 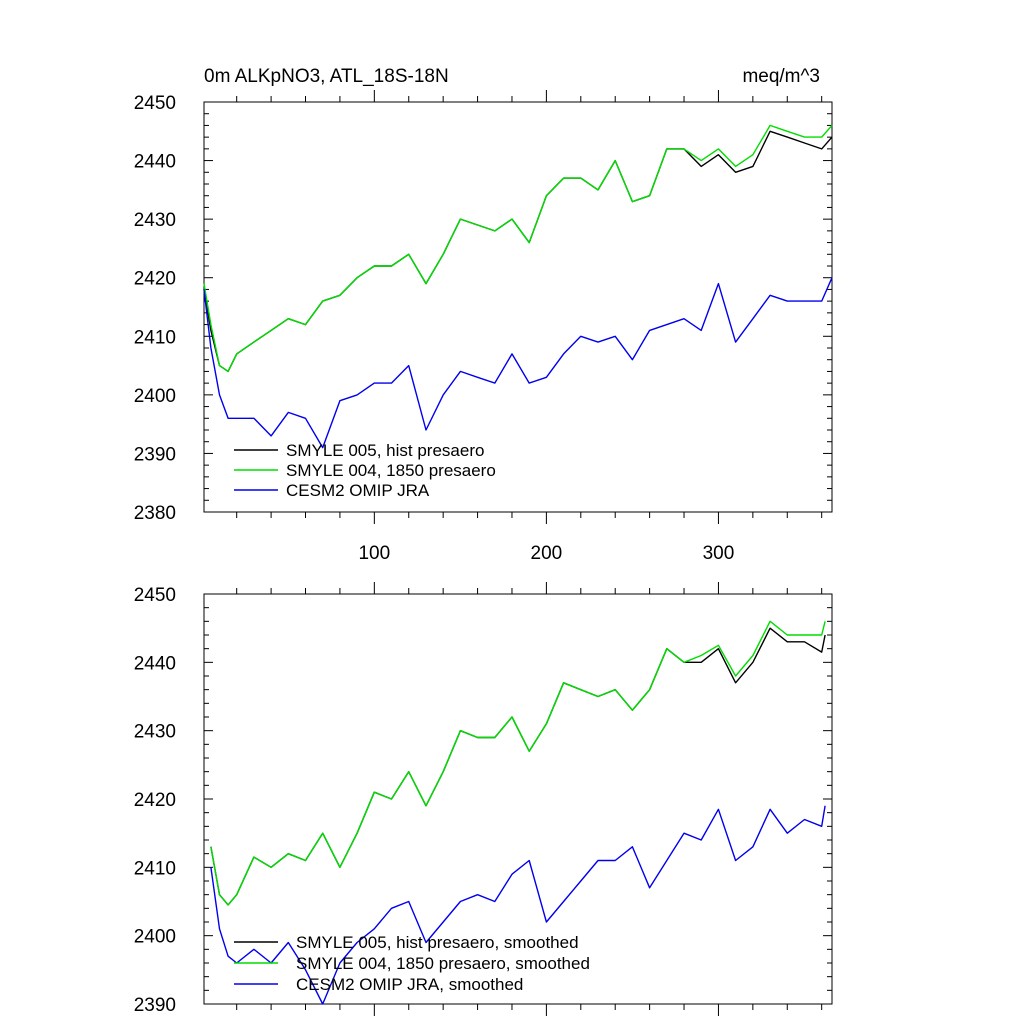 I want to click on x-tick-label: 100, so click(x=374, y=553).